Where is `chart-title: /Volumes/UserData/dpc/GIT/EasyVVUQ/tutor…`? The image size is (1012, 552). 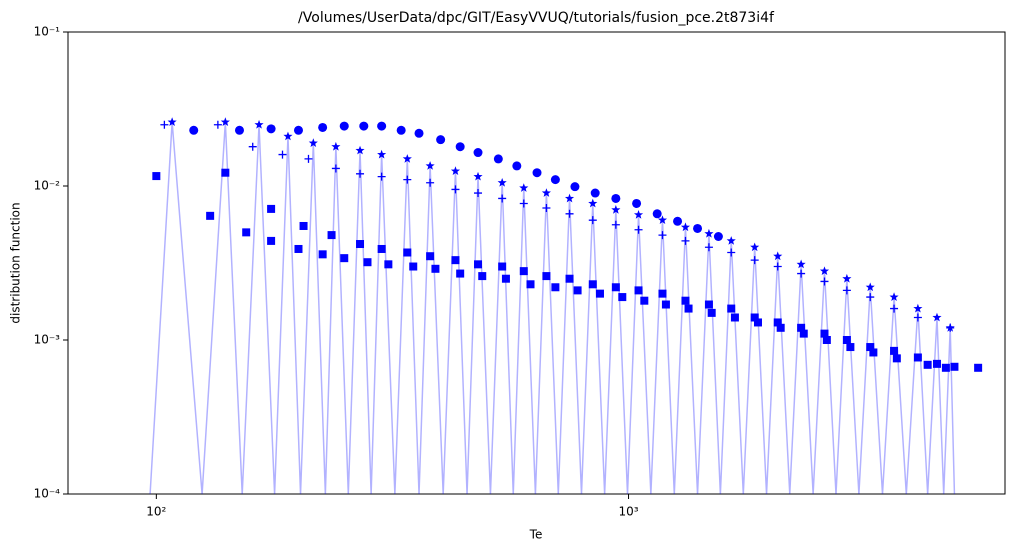 chart-title: /Volumes/UserData/dpc/GIT/EasyVVUQ/tutor… is located at coordinates (536, 18).